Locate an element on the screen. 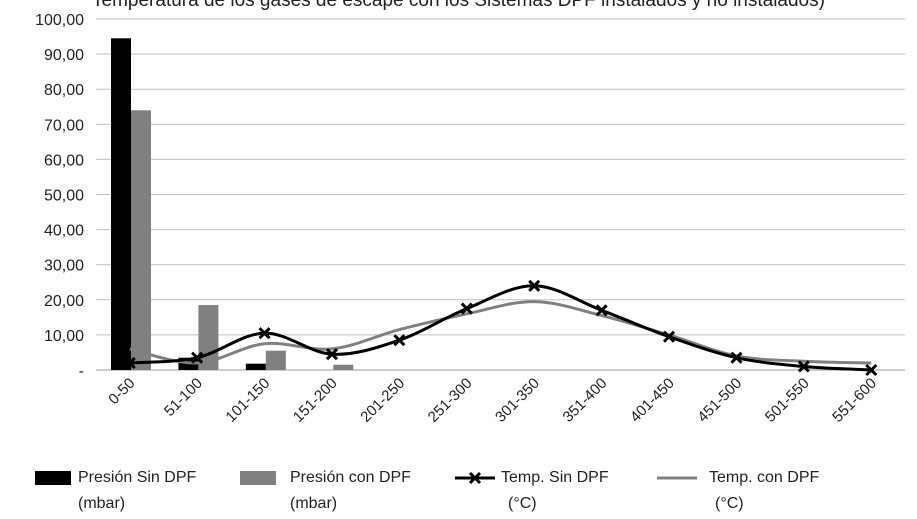 The width and height of the screenshot is (917, 519). legend-label-line1: Temp. con DPF is located at coordinates (764, 477).